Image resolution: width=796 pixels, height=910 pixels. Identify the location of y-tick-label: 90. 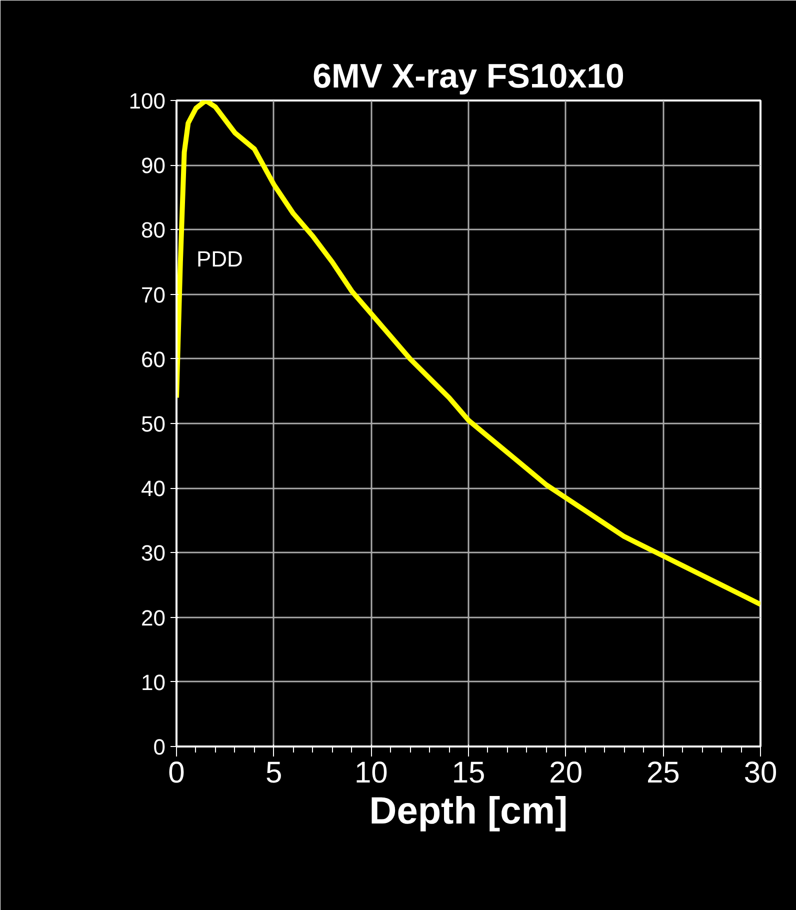
(153, 165).